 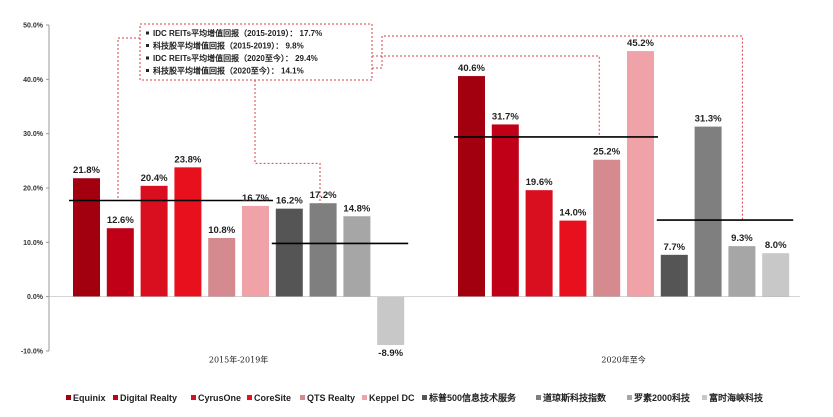 I want to click on y-tick-label: 40.0%, so click(x=33, y=80).